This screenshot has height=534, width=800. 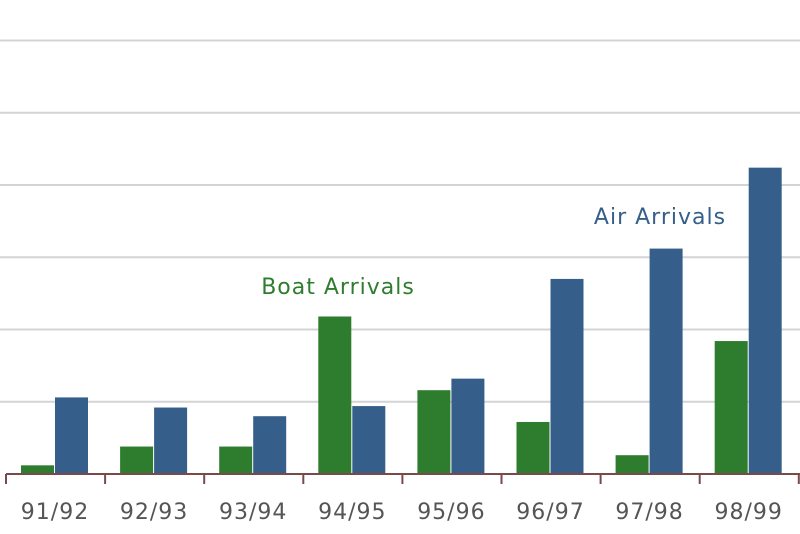 I want to click on x-tick-label-95-96: 95/96, so click(x=451, y=512).